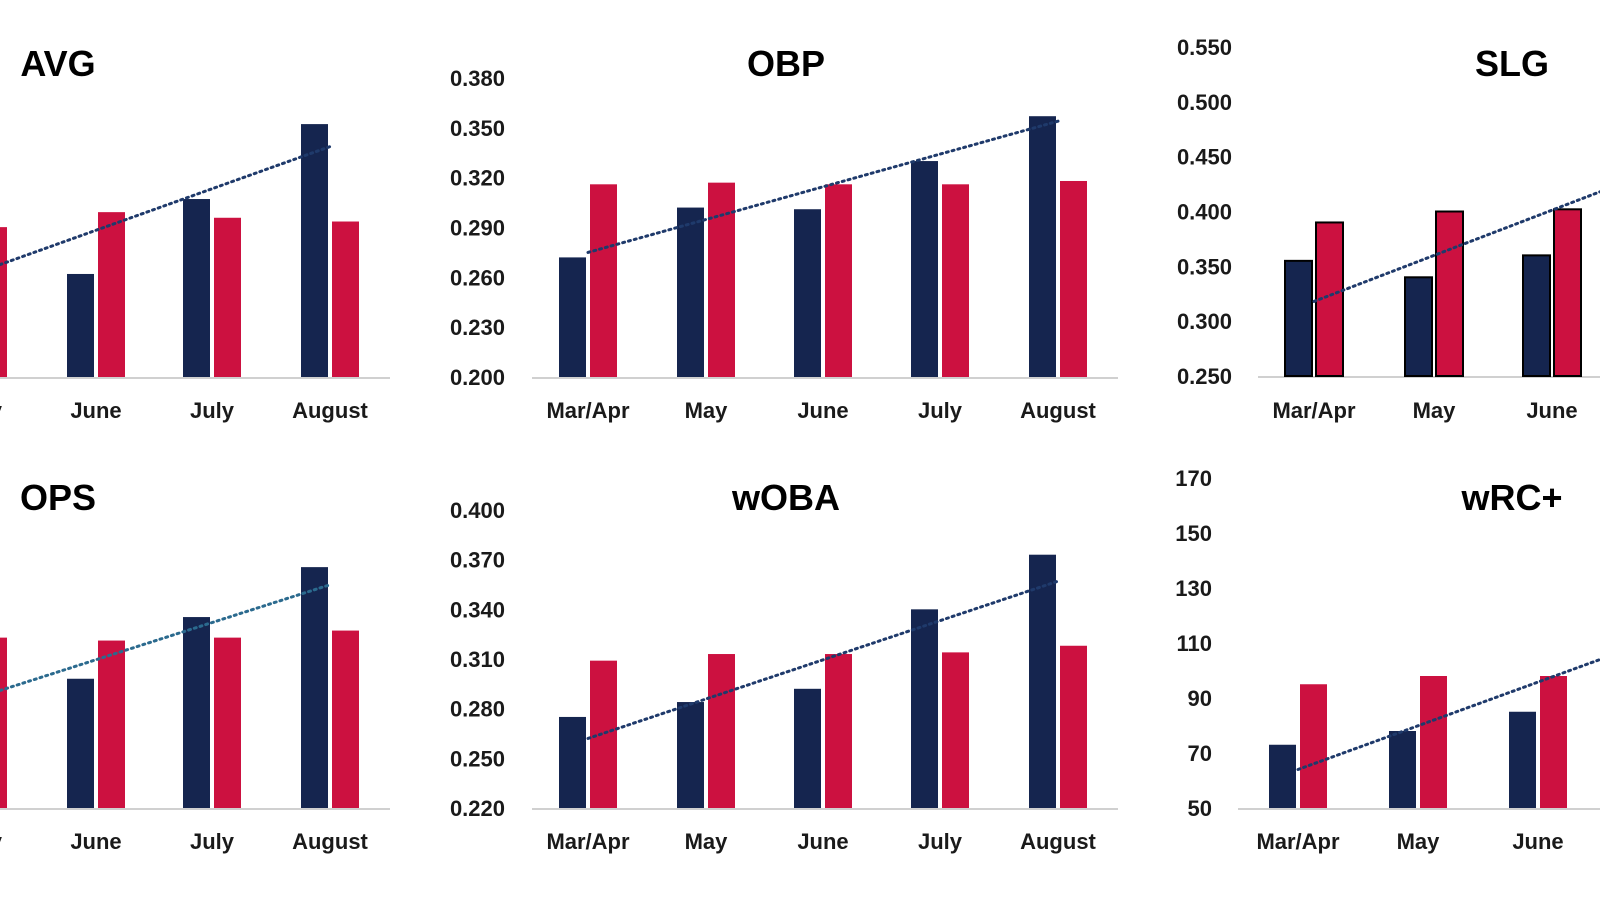 This screenshot has height=900, width=1600. What do you see at coordinates (477, 178) in the screenshot?
I see `y-tick-label: 0.320` at bounding box center [477, 178].